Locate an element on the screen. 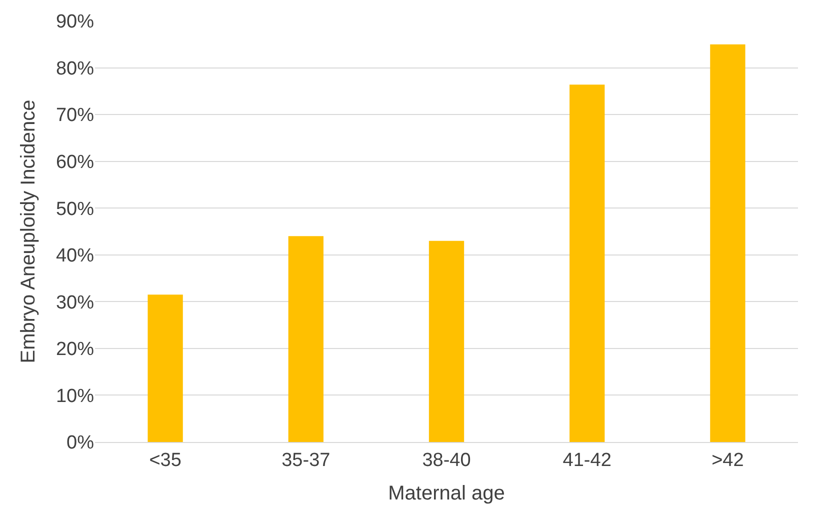  y-tick-label: 80% is located at coordinates (75, 69).